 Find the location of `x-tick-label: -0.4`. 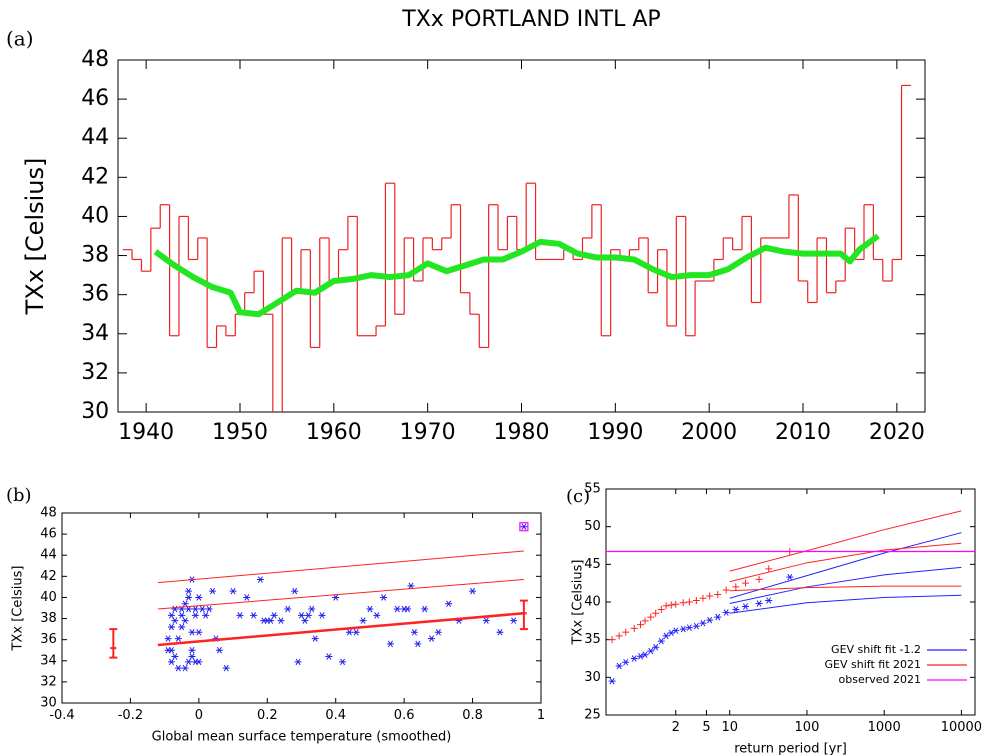

x-tick-label: -0.4 is located at coordinates (61, 715).